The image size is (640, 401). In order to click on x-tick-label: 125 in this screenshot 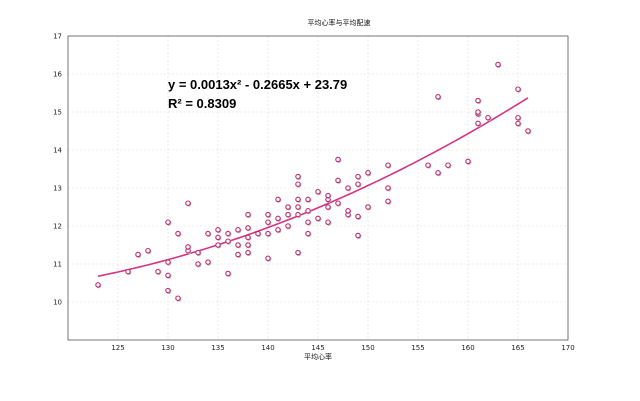, I will do `click(117, 348)`.